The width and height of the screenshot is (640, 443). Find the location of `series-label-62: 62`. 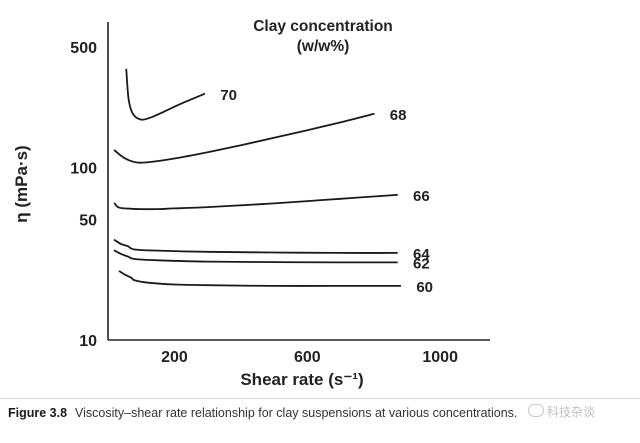

series-label-62: 62 is located at coordinates (421, 263).